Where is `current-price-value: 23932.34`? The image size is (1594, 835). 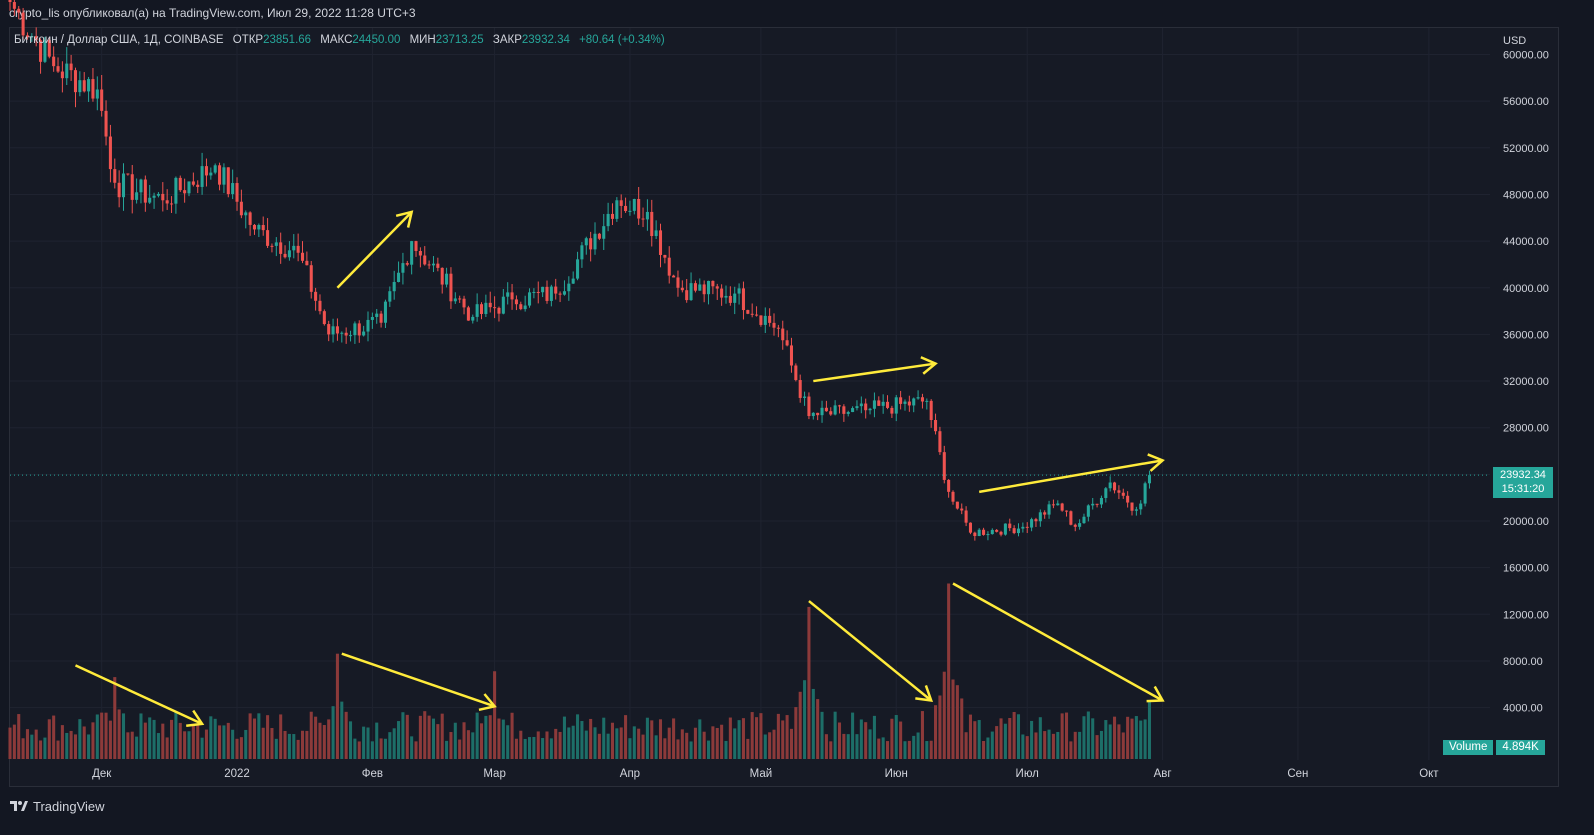 current-price-value: 23932.34 is located at coordinates (1523, 475).